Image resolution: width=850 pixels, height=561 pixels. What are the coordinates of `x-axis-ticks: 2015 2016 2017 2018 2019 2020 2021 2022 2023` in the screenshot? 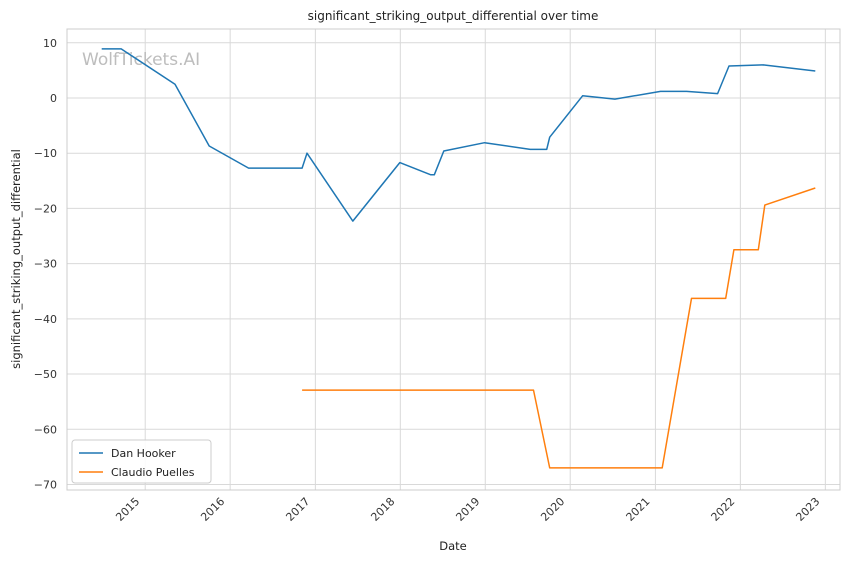 It's located at (467, 509).